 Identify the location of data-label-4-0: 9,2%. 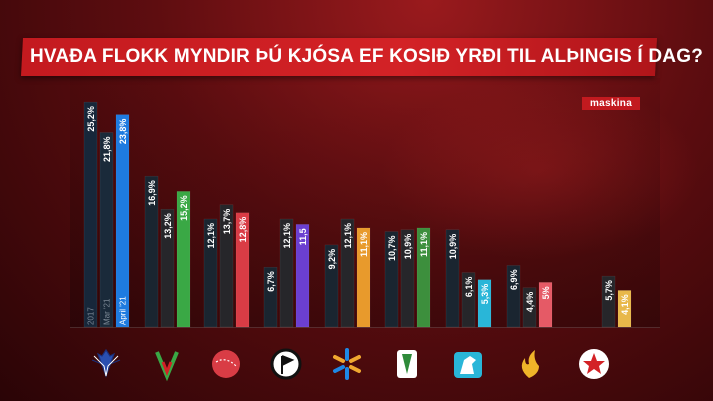
(332, 259).